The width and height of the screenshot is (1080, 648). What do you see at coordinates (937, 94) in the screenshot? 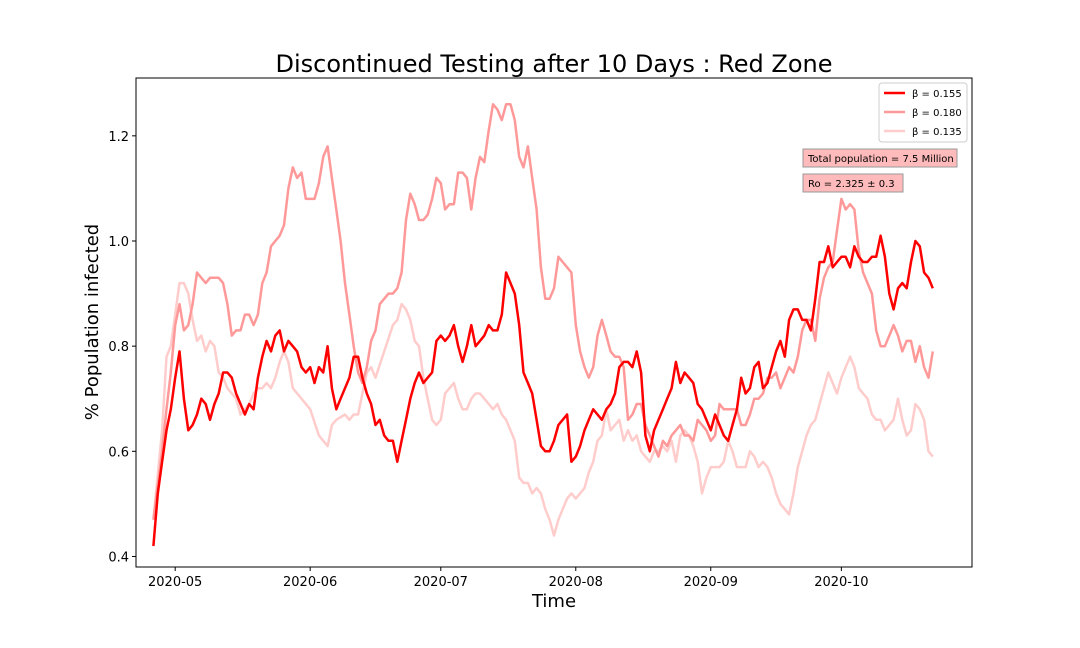
I see `legend-label-1: β = 0.155` at bounding box center [937, 94].